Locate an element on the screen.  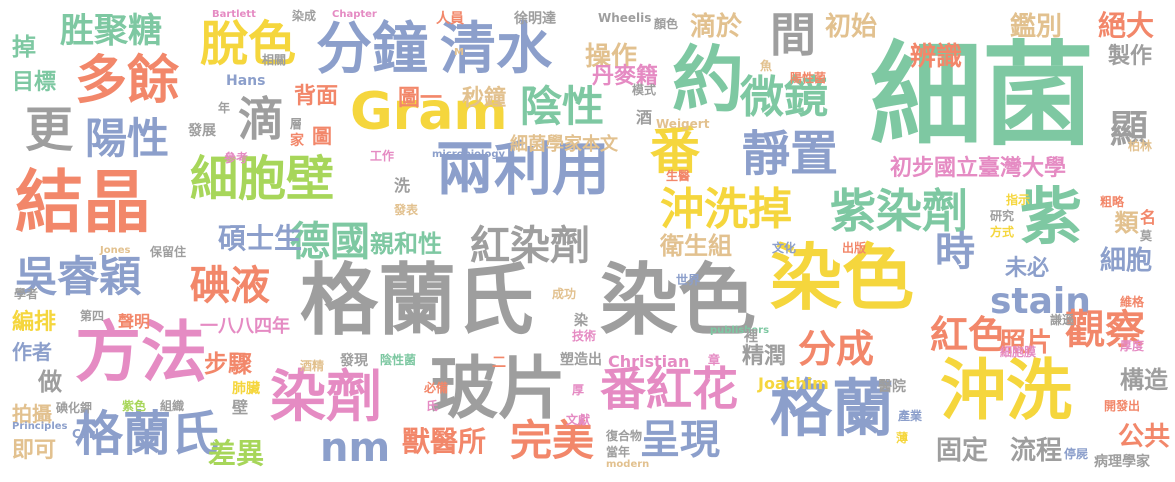
word-shengjutang: 胜聚糖 is located at coordinates (111, 31).